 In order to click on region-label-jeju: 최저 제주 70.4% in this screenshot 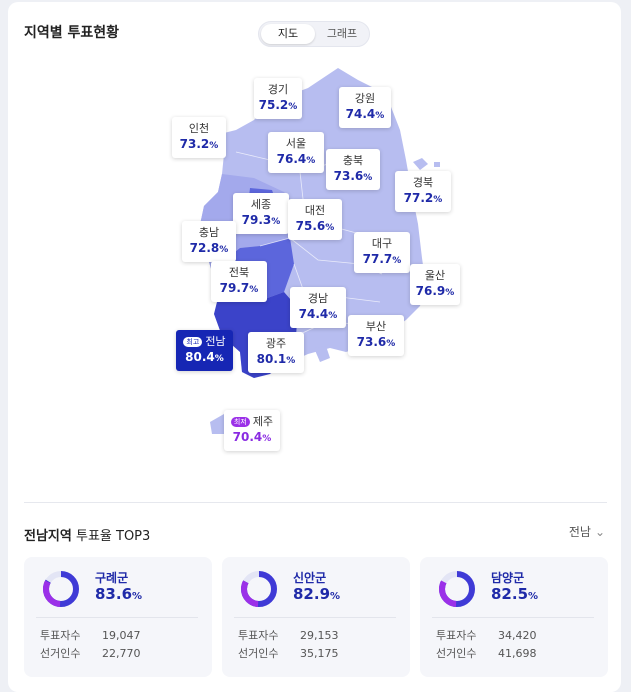, I will do `click(252, 430)`.